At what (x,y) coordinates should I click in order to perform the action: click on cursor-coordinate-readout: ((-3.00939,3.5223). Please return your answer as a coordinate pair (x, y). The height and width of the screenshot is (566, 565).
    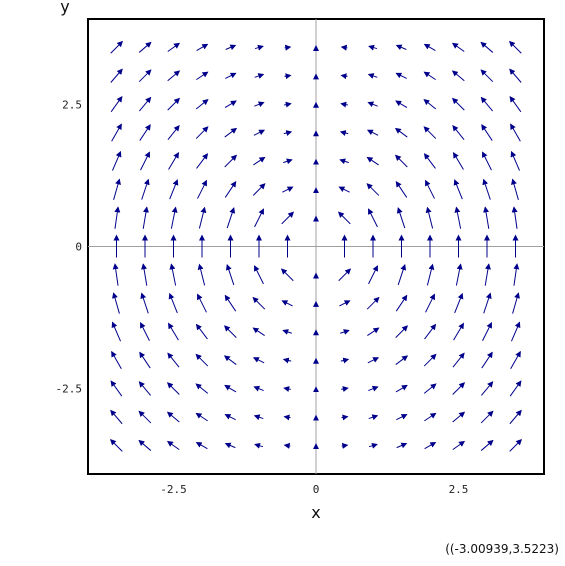
    Looking at the image, I should click on (502, 549).